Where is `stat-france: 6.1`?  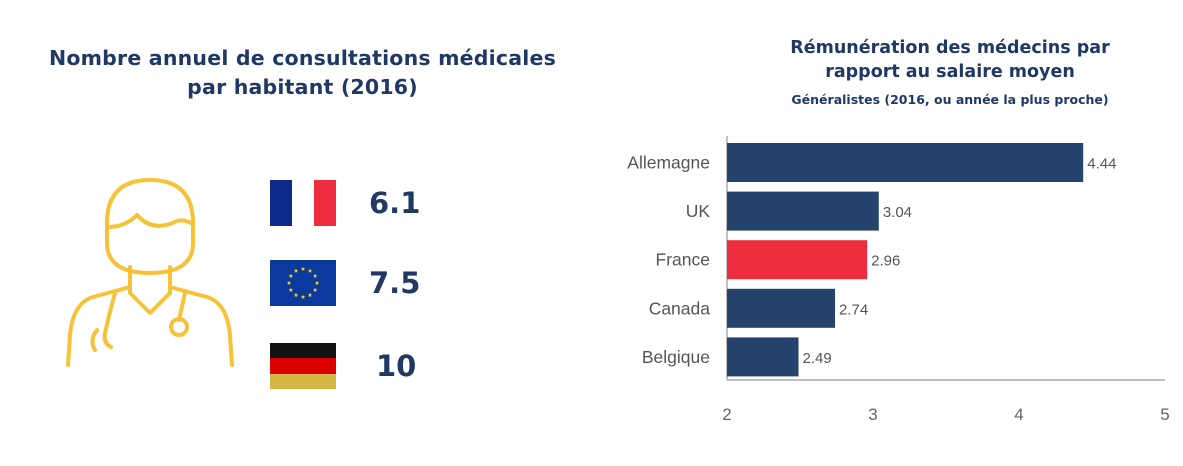 stat-france: 6.1 is located at coordinates (395, 203).